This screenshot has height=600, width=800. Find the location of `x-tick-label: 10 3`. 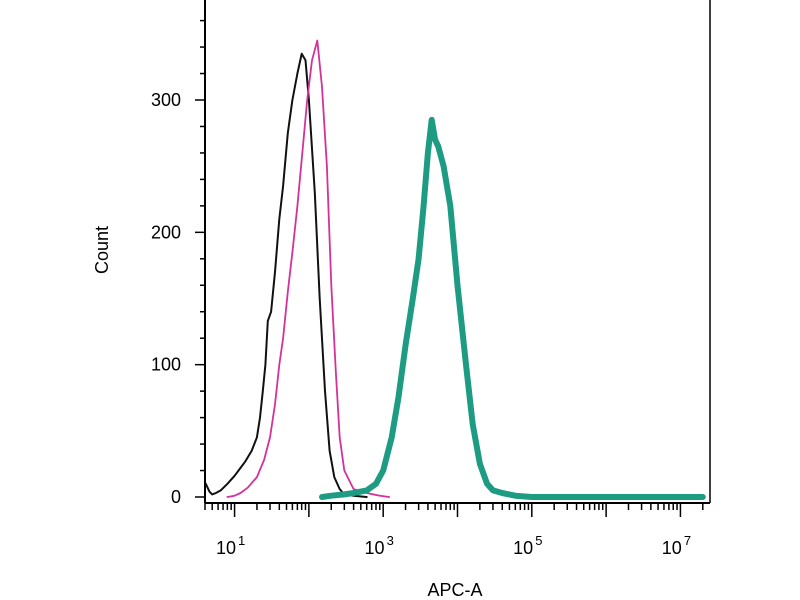

x-tick-label: 10 3 is located at coordinates (379, 545).